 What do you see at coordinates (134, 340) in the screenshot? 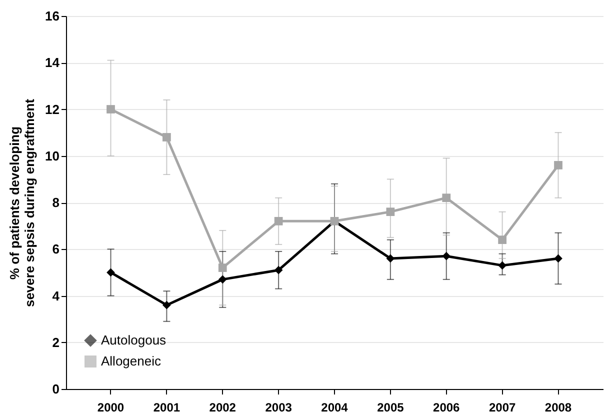
I see `legend-label: Autologous` at bounding box center [134, 340].